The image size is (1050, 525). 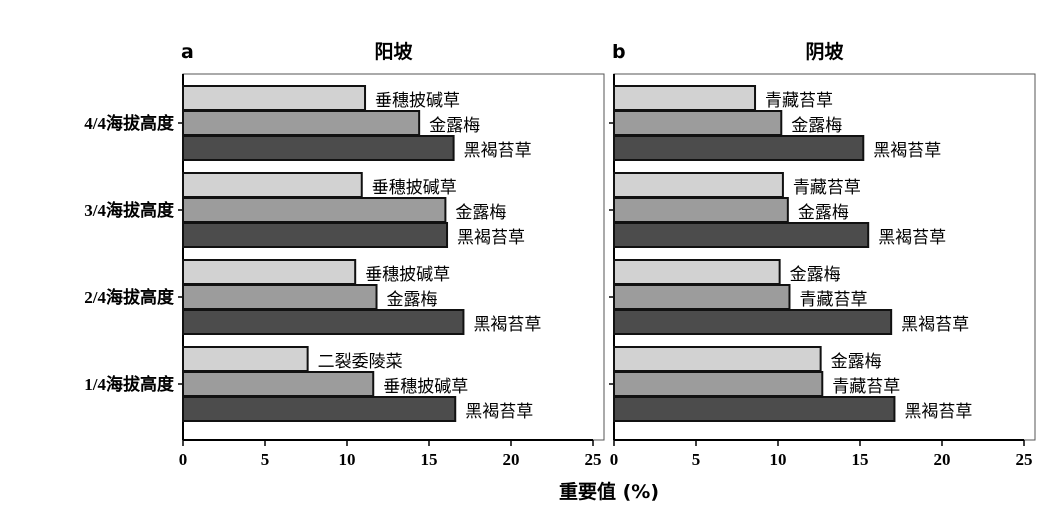 I want to click on y-tick-label: 1/4海拔高度, so click(x=129, y=384).